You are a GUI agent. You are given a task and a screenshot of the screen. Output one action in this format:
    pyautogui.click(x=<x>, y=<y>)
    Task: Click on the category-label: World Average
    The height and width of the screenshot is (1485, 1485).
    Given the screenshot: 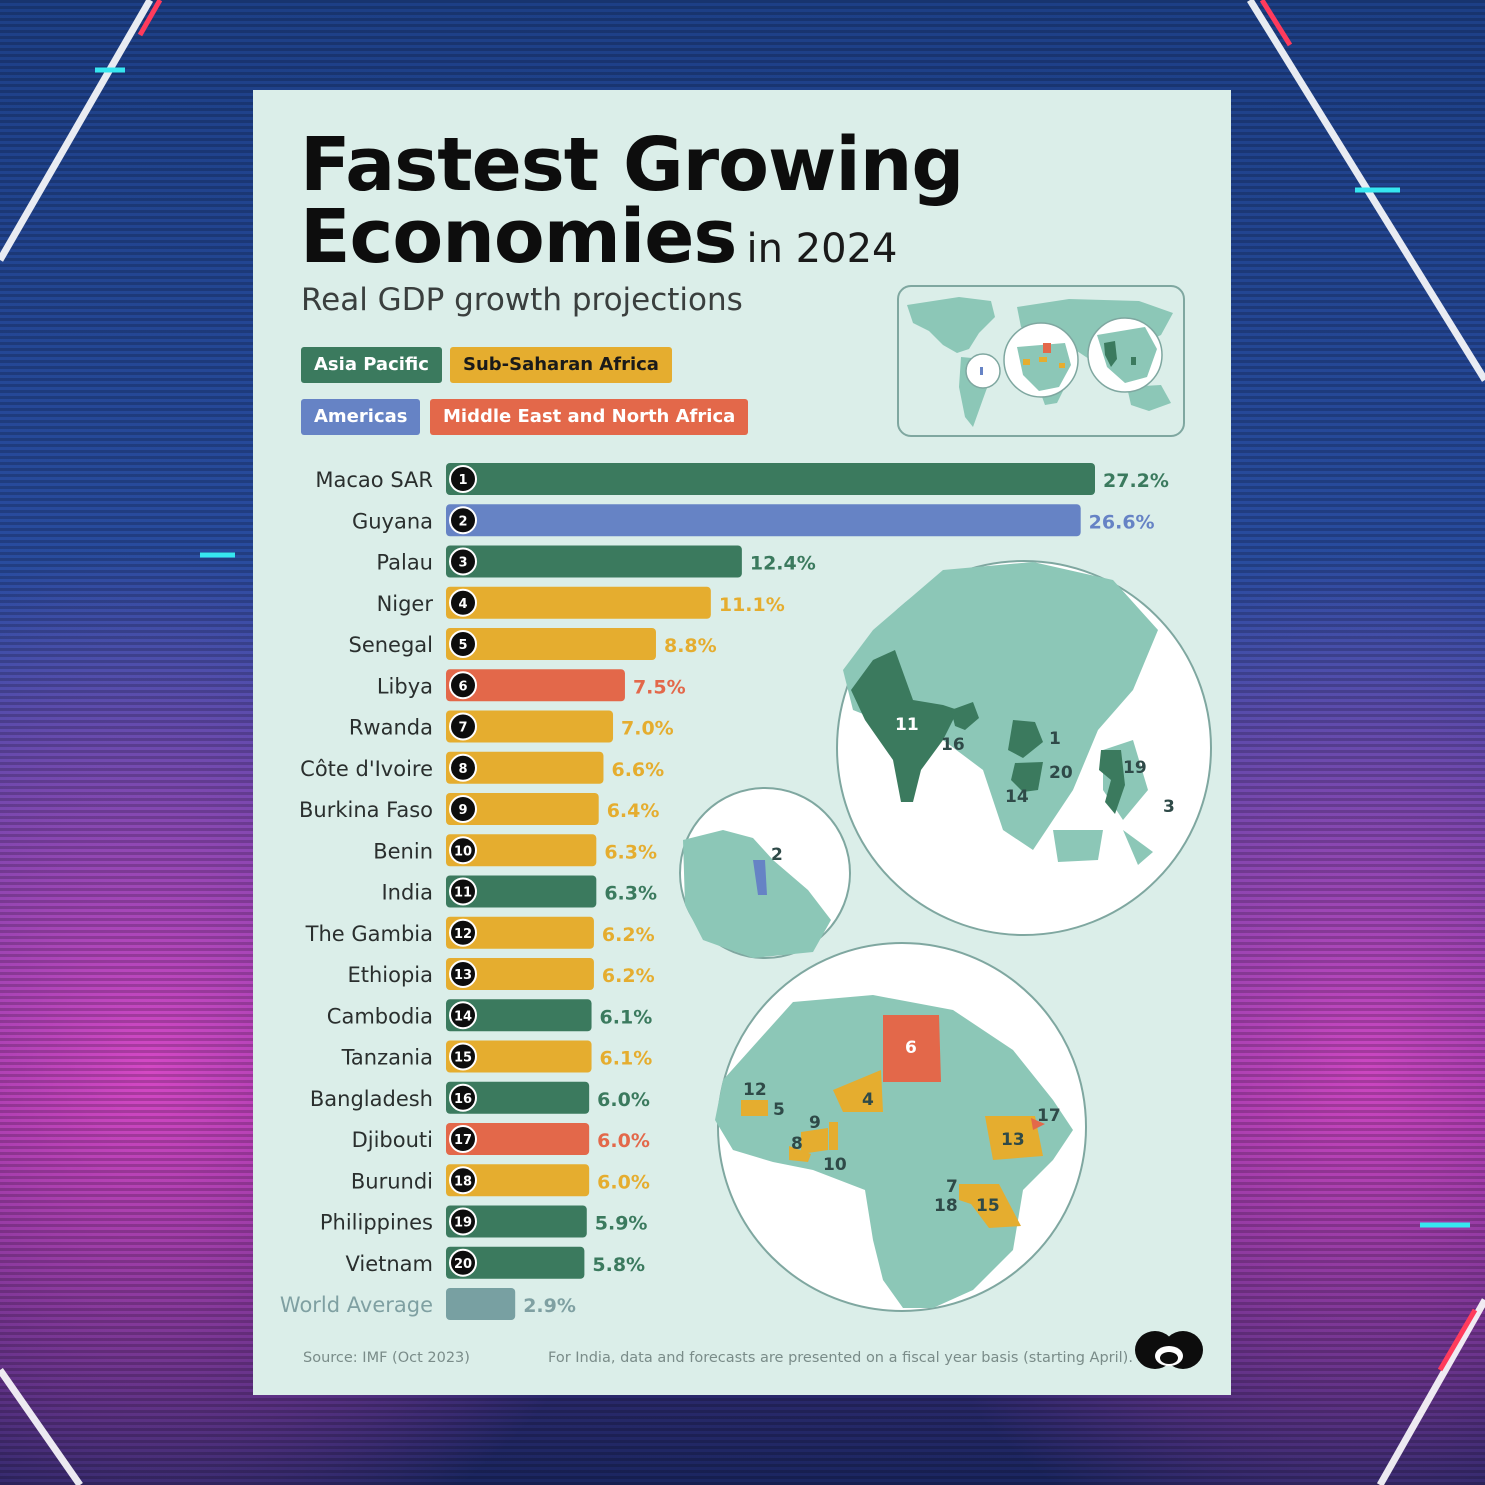 What is the action you would take?
    pyautogui.click(x=356, y=1305)
    